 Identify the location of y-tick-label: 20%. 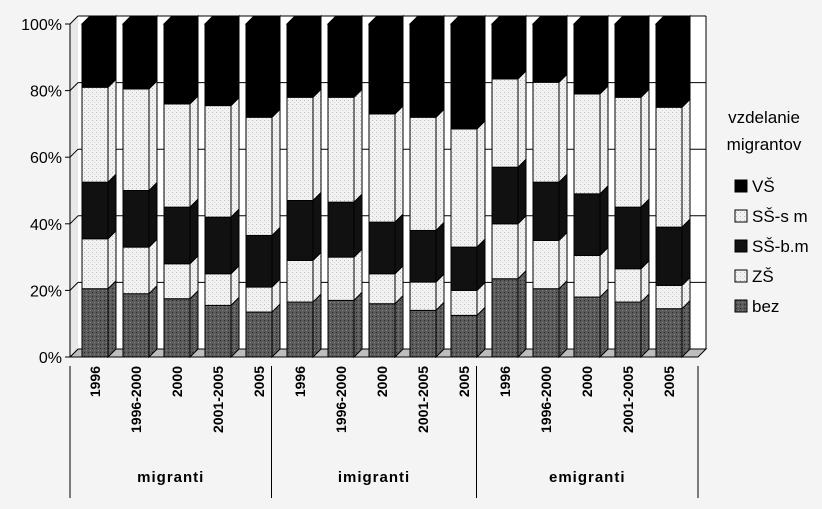
(46, 291).